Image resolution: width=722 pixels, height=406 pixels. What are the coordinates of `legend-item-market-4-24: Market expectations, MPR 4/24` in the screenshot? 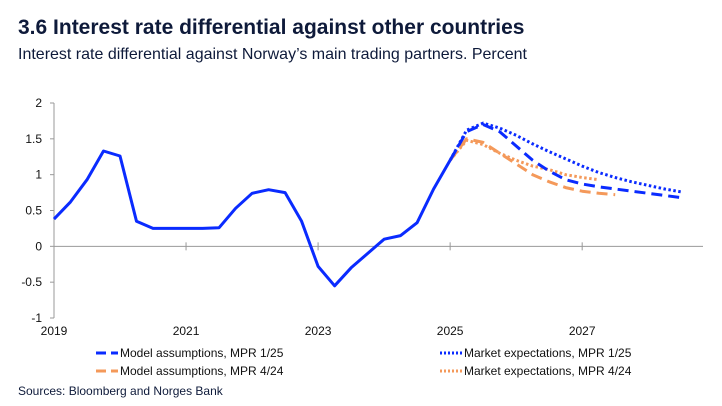 It's located at (535, 371).